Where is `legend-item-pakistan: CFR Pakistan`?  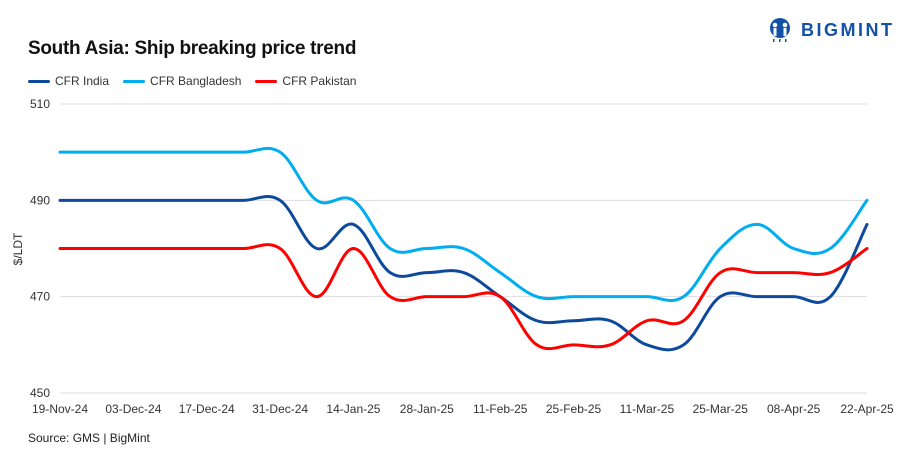
legend-item-pakistan: CFR Pakistan is located at coordinates (305, 81).